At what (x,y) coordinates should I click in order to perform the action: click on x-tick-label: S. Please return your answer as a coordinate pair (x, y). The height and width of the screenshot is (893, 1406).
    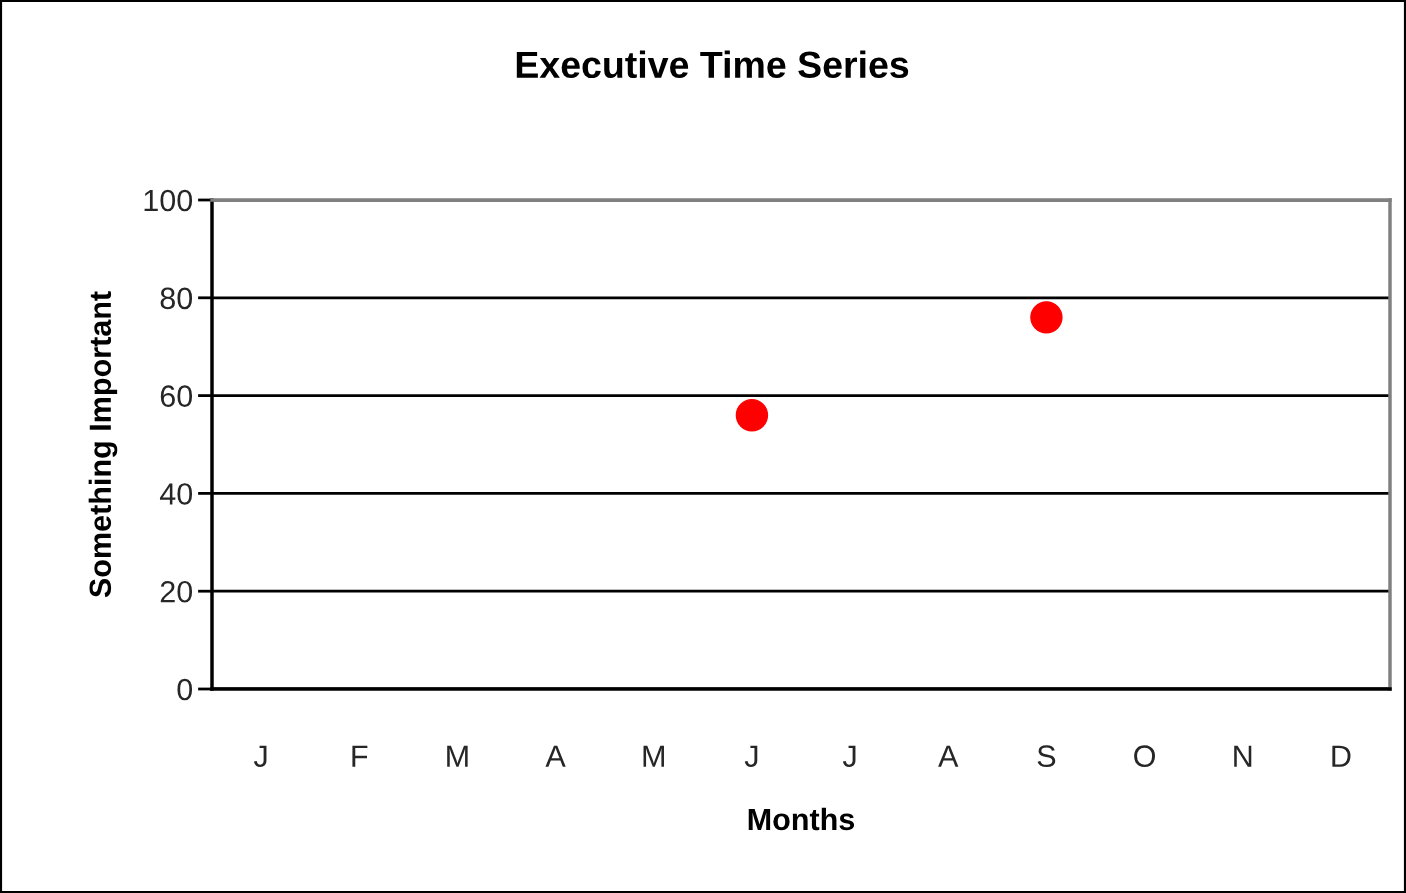
    Looking at the image, I should click on (1046, 756).